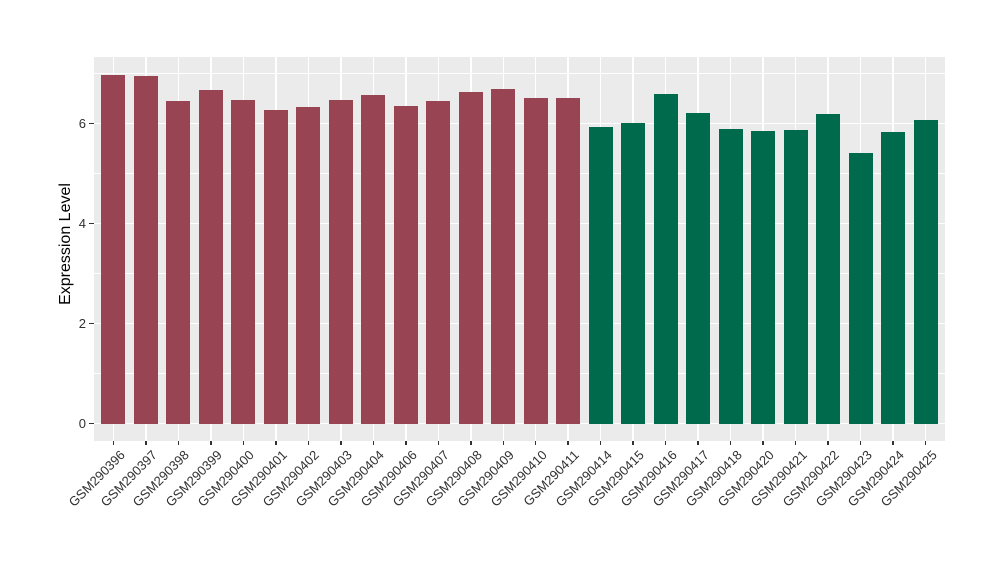  I want to click on y-axis-title: Expression Level, so click(65, 244).